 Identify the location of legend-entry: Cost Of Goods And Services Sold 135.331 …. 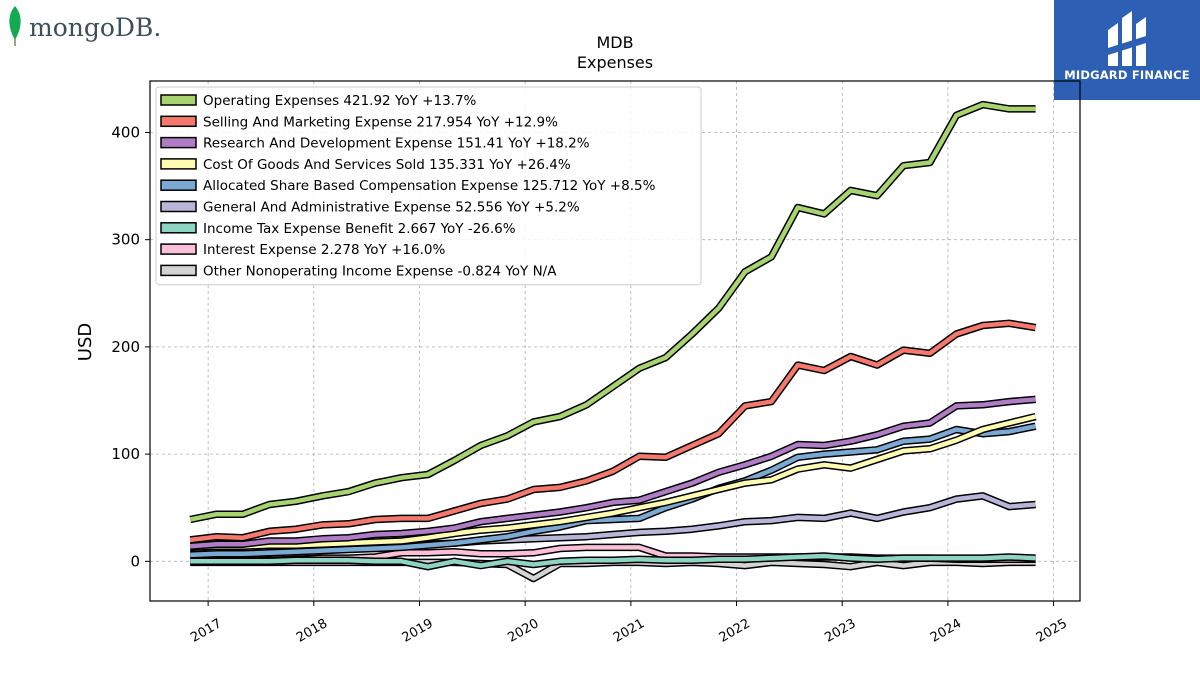
(387, 165).